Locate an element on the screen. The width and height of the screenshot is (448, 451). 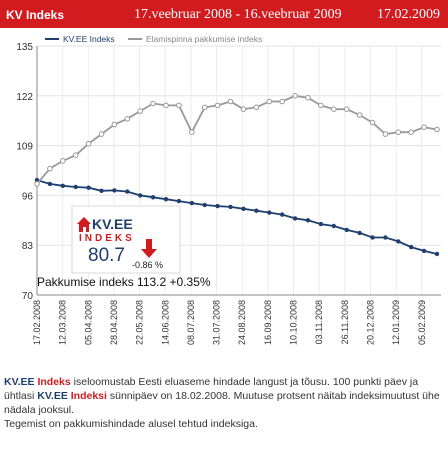
legend-label: KV.EE Indeks is located at coordinates (89, 39).